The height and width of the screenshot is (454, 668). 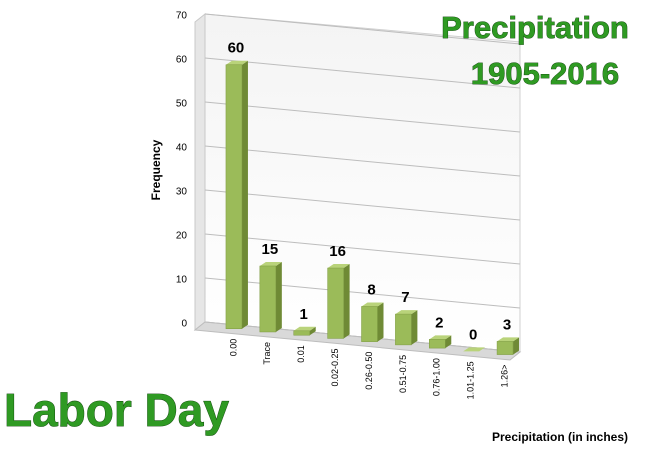 I want to click on data-label: 1, so click(x=304, y=314).